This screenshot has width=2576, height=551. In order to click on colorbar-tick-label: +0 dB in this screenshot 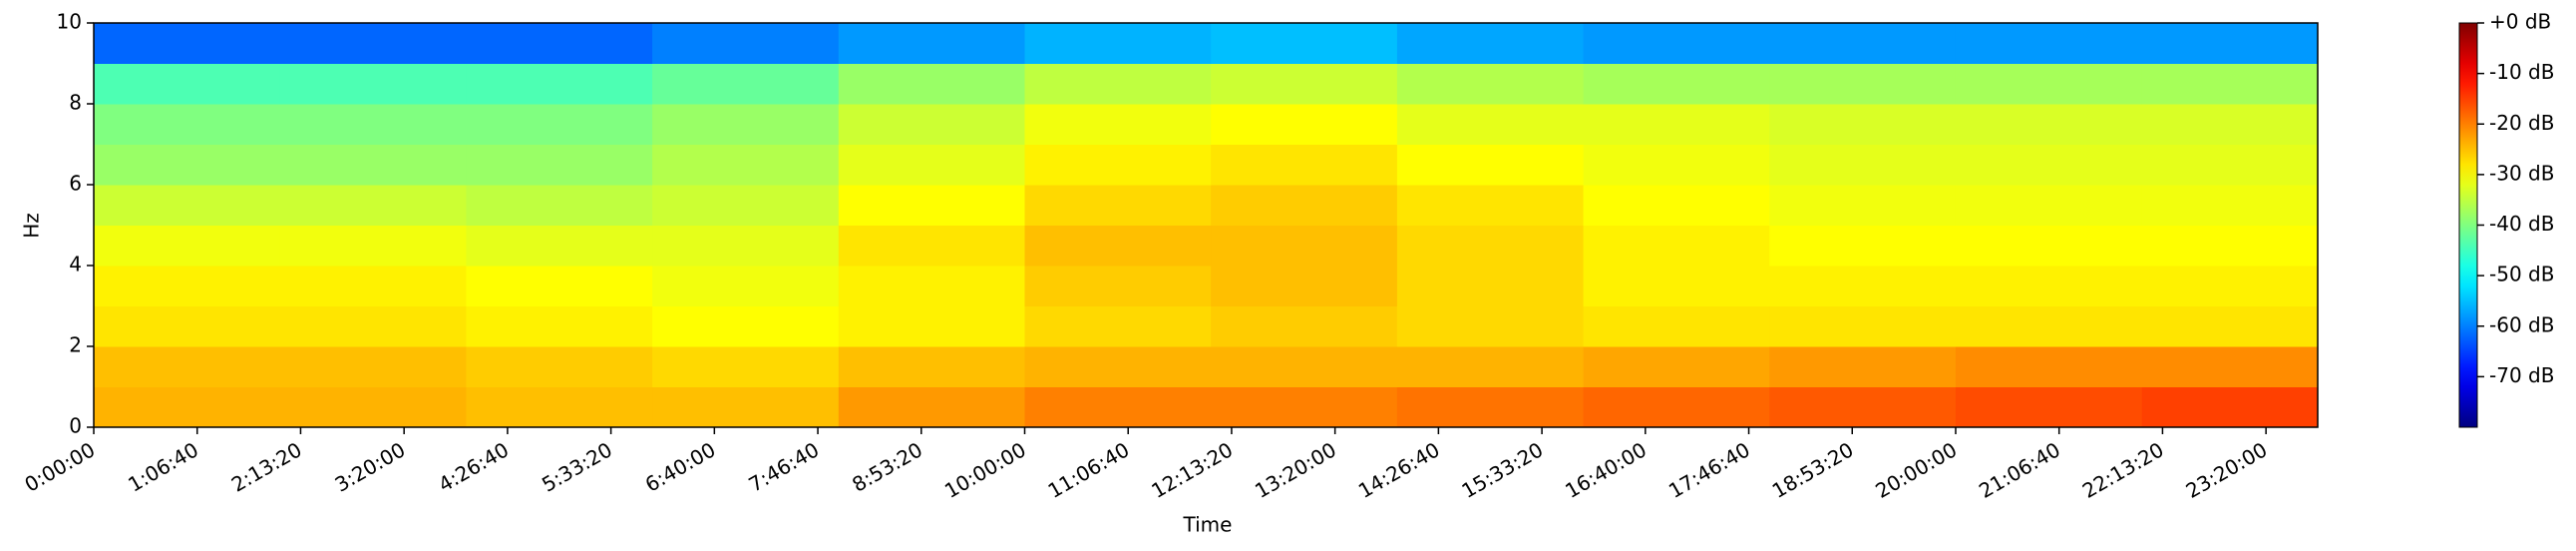, I will do `click(2520, 22)`.